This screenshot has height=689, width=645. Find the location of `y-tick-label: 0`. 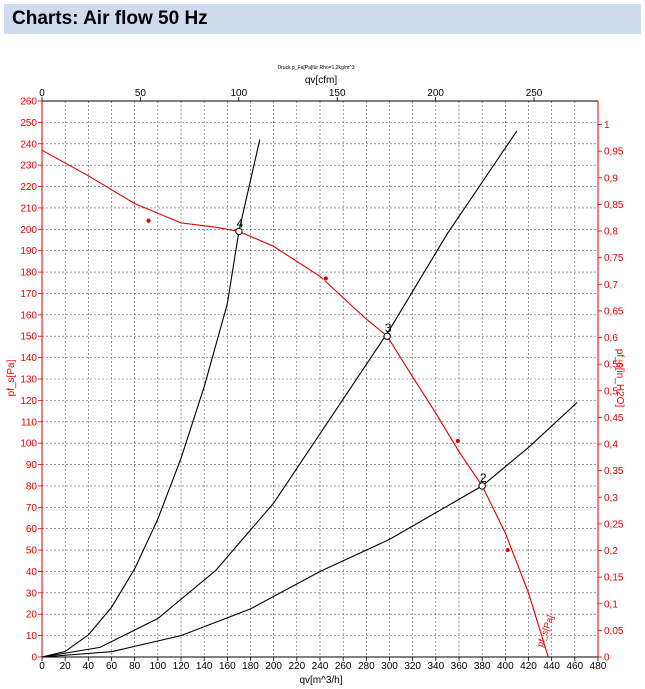

y-tick-label: 0 is located at coordinates (34, 658).